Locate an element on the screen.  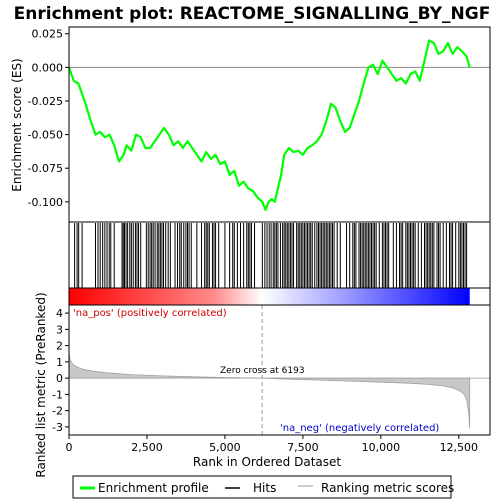
metric-y-tick-label: -1 is located at coordinates (57, 394).